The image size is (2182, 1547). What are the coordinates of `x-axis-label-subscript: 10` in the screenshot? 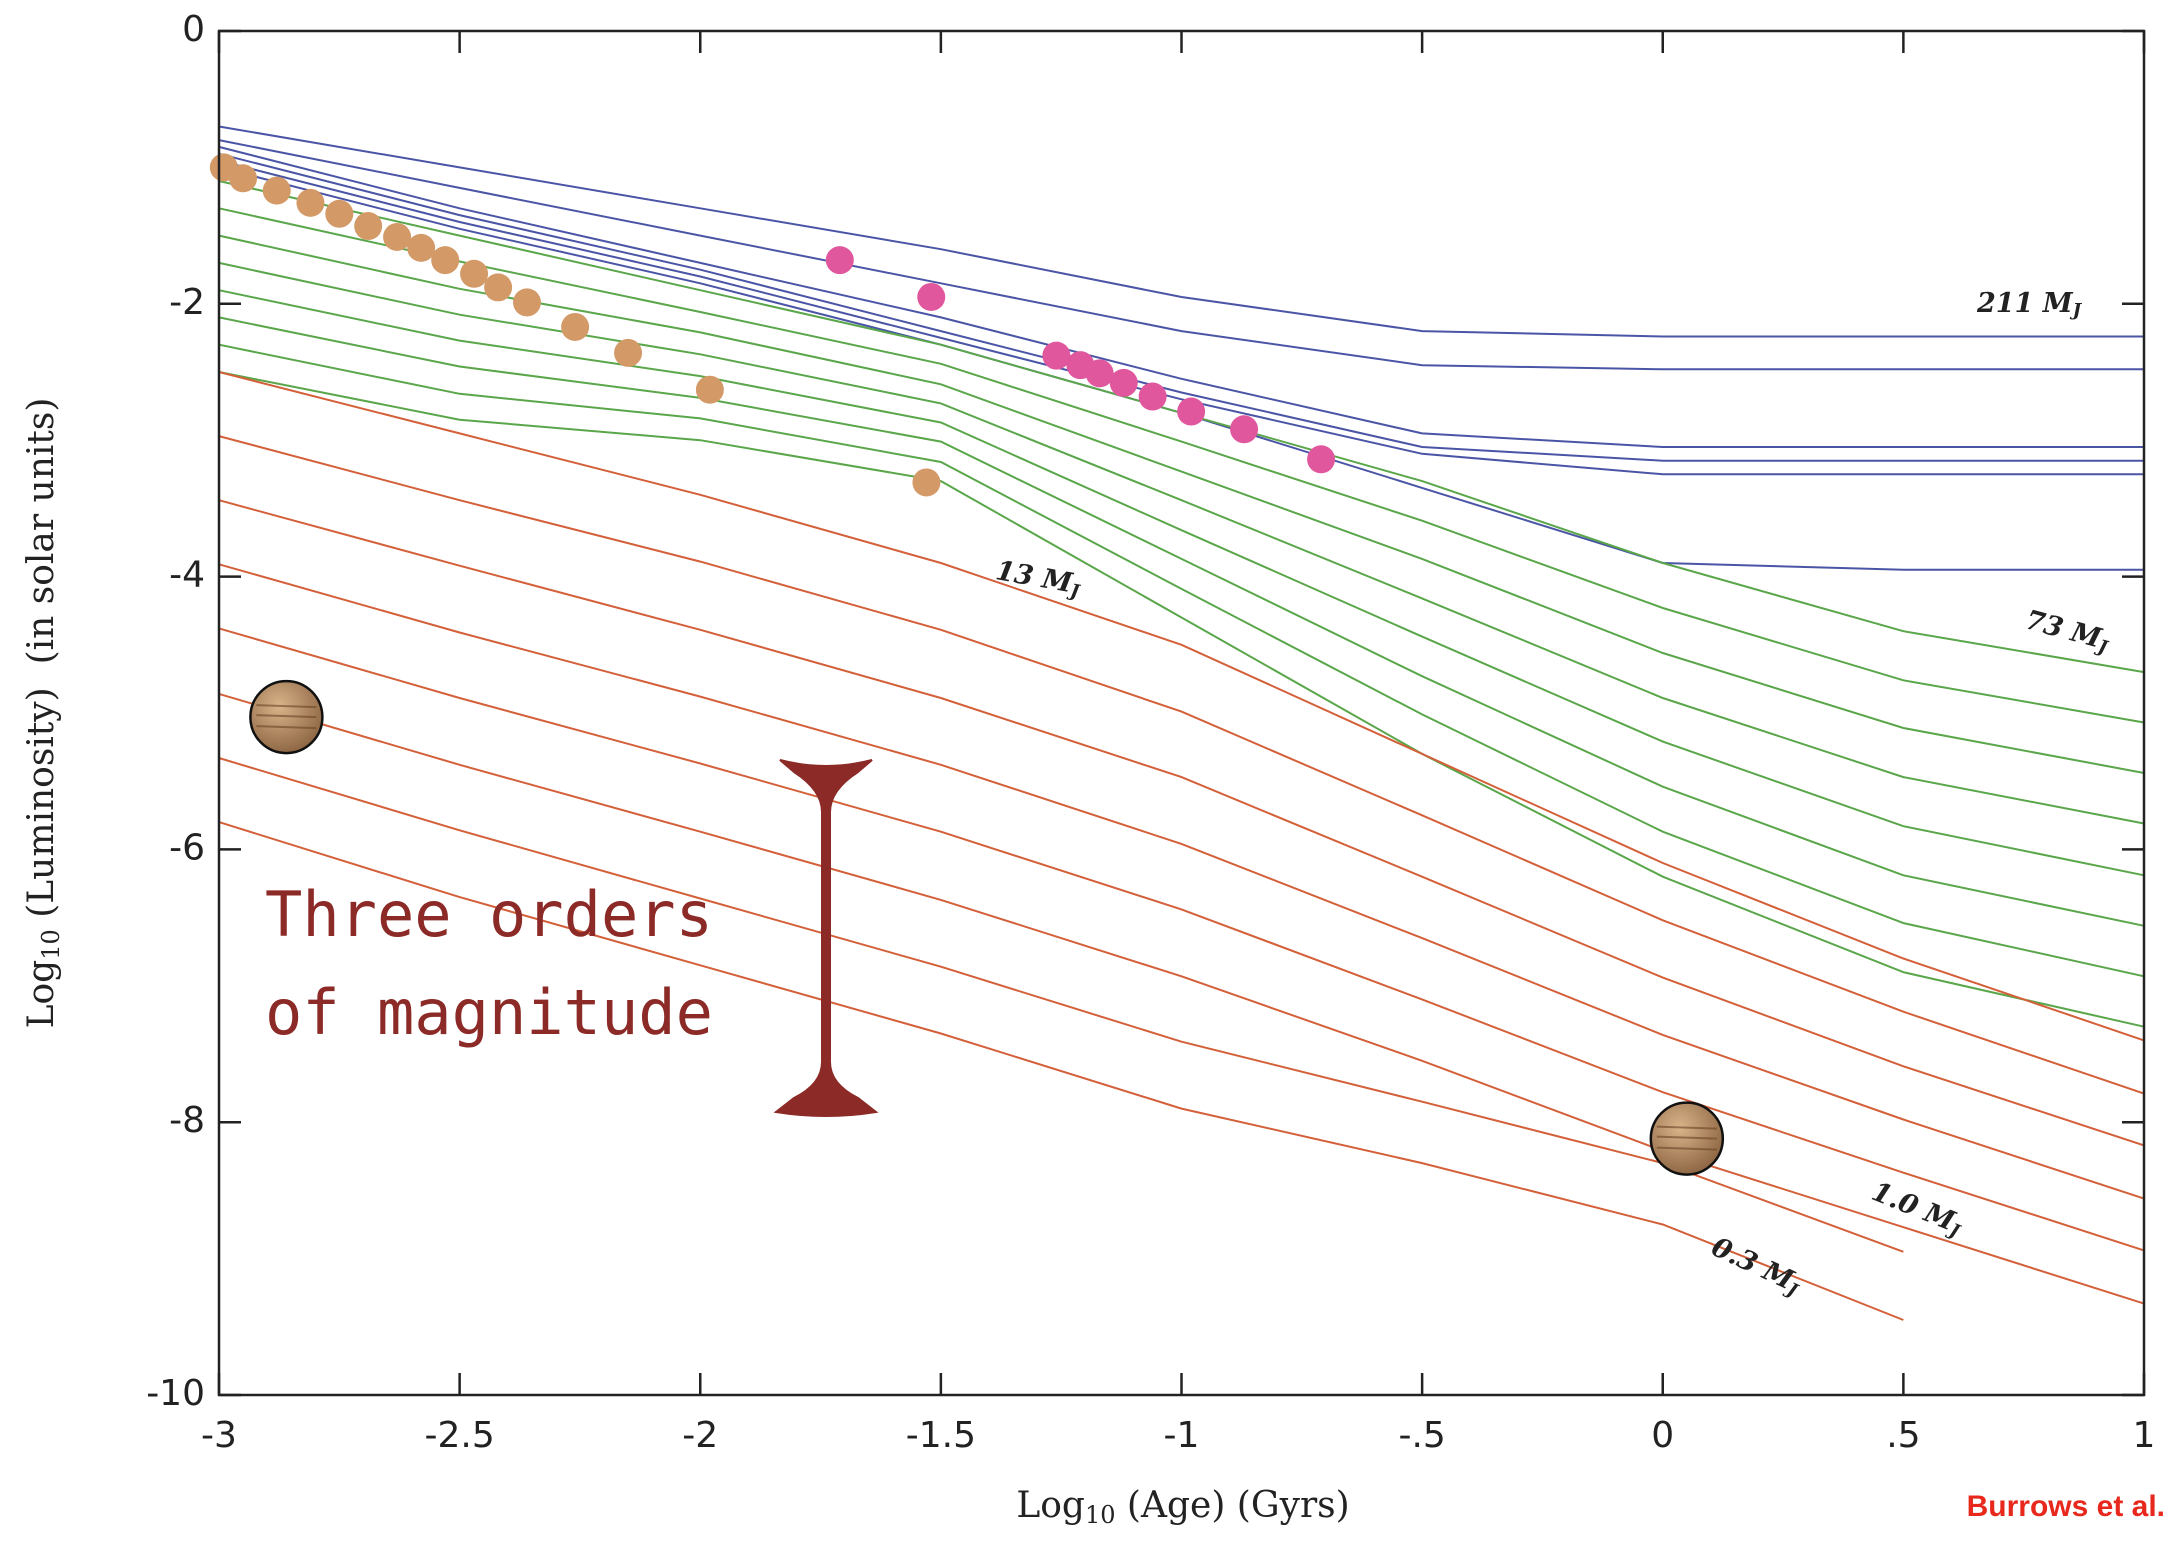 It's located at (1100, 1515).